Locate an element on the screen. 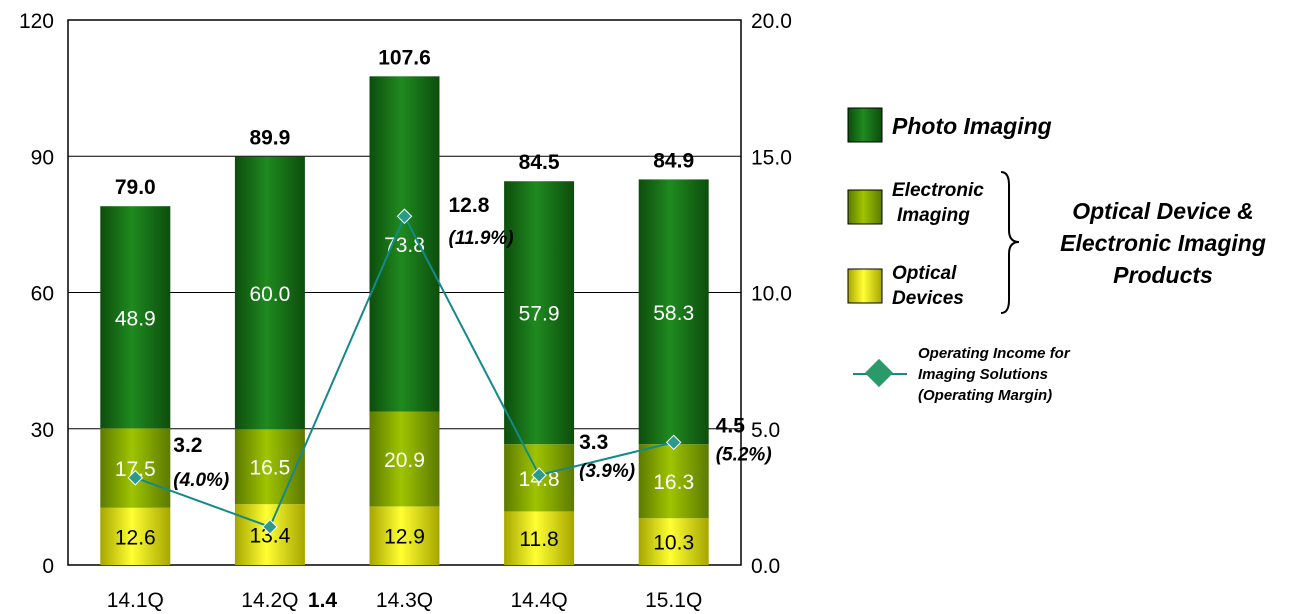  x-tick-label: 14.1Q is located at coordinates (135, 600).